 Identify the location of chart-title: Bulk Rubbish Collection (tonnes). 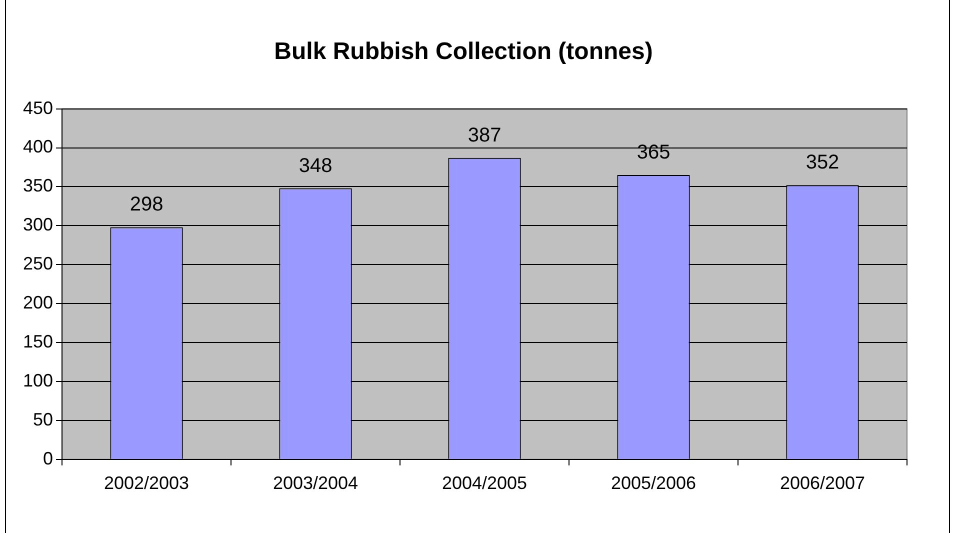
(463, 52).